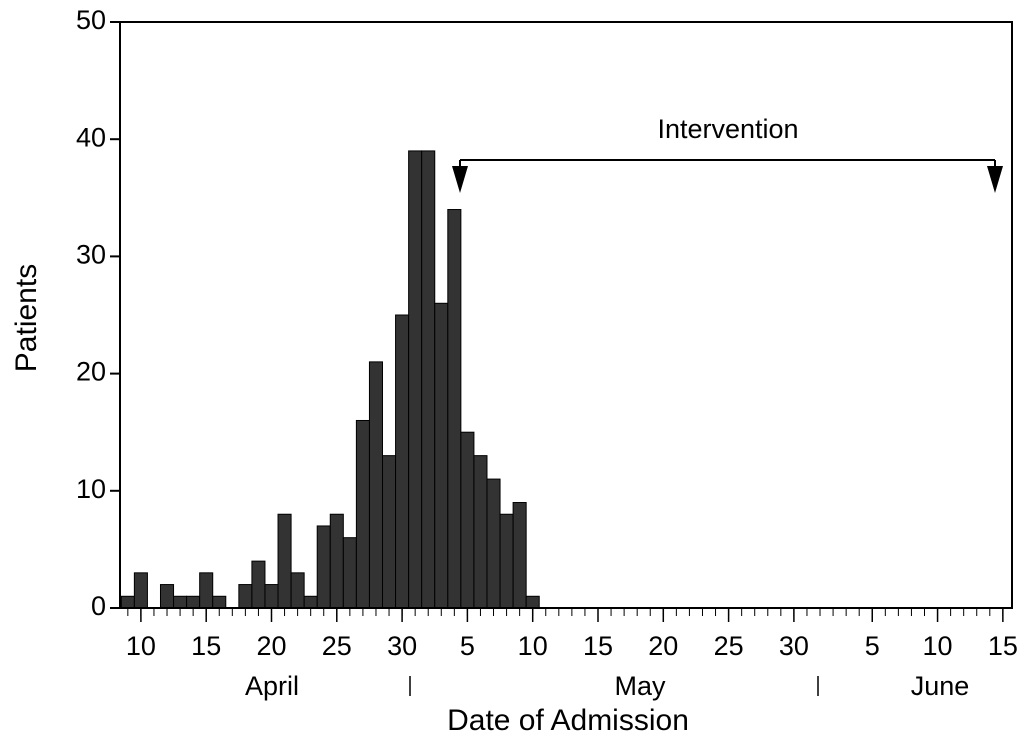 This screenshot has width=1030, height=739. I want to click on annotation: Intervention, so click(727, 129).